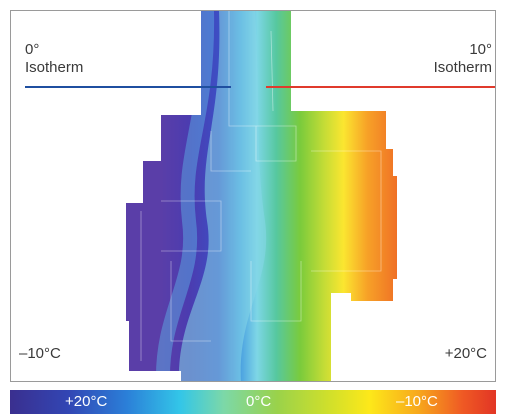  I want to click on temperature-color-scale: +20°C 0°C –10°C, so click(253, 402).